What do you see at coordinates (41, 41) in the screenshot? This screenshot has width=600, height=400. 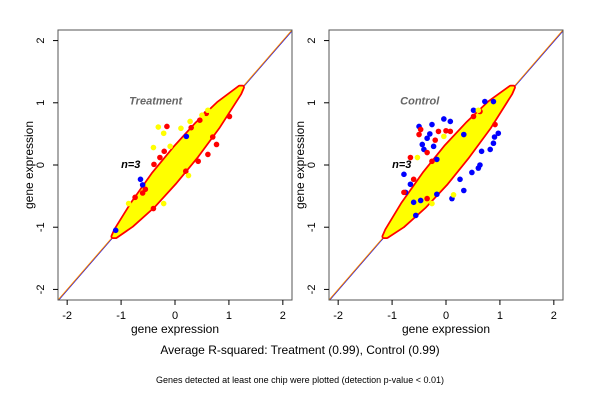 I see `y-tick-label: 2` at bounding box center [41, 41].